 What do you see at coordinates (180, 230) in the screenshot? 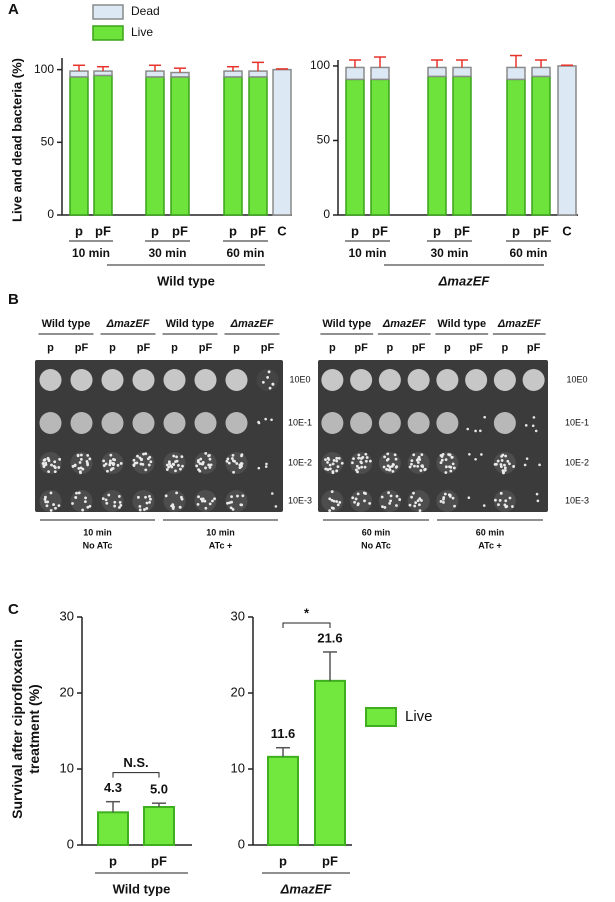
I see `x-tick-label: pF` at bounding box center [180, 230].